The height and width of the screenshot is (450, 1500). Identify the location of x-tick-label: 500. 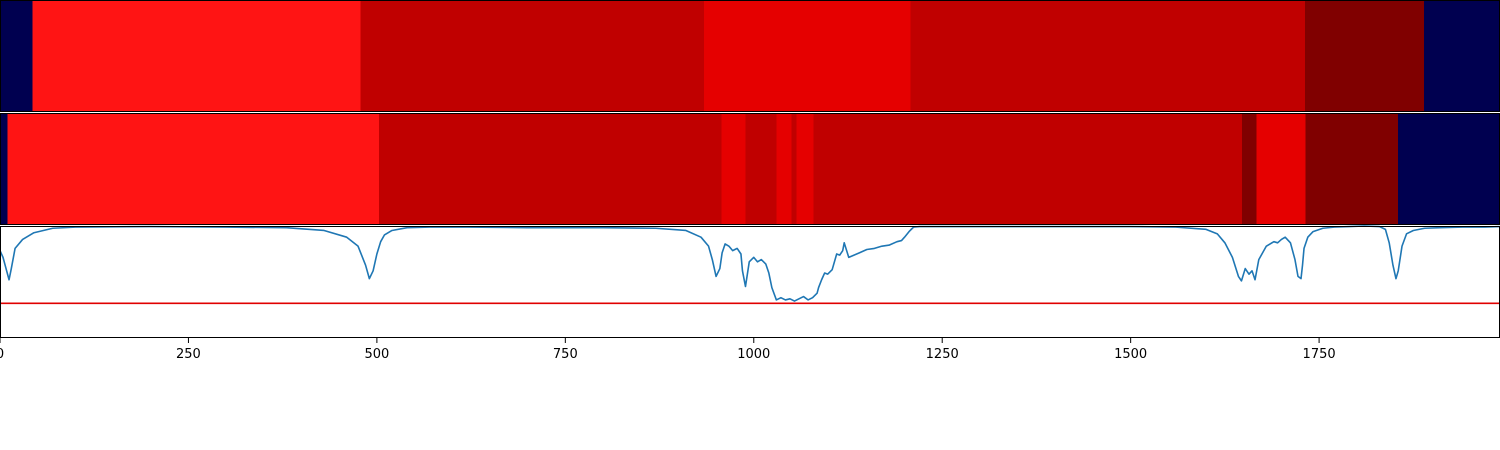
(376, 354).